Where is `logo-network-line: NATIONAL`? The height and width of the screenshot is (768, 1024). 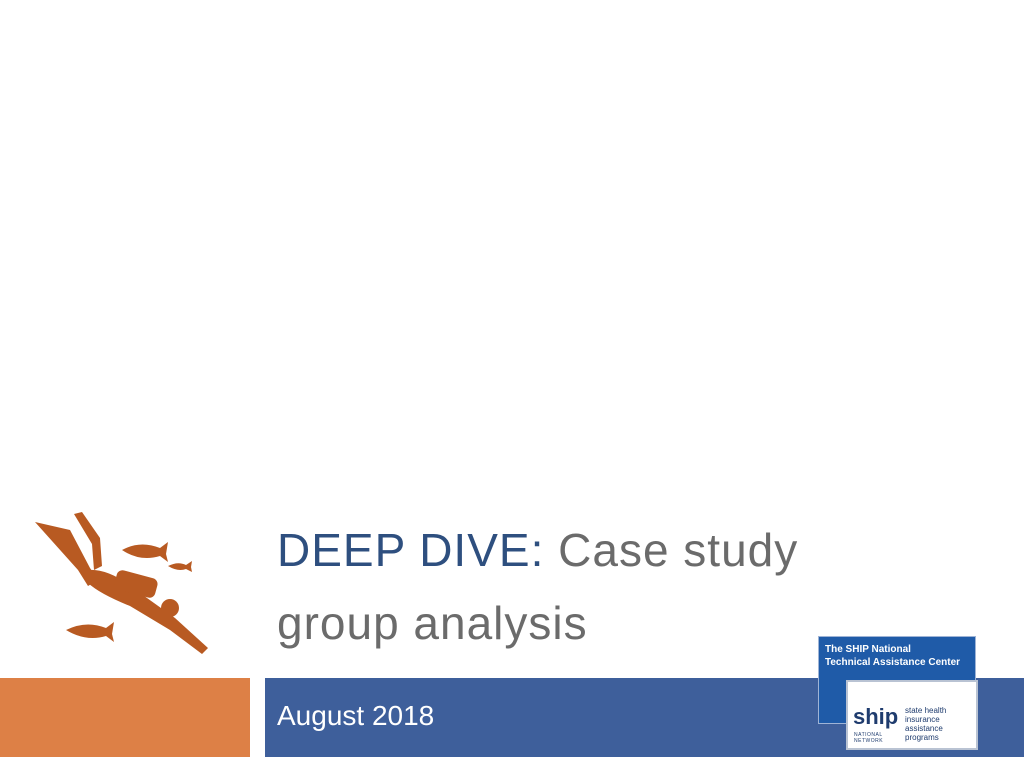 logo-network-line: NATIONAL is located at coordinates (868, 735).